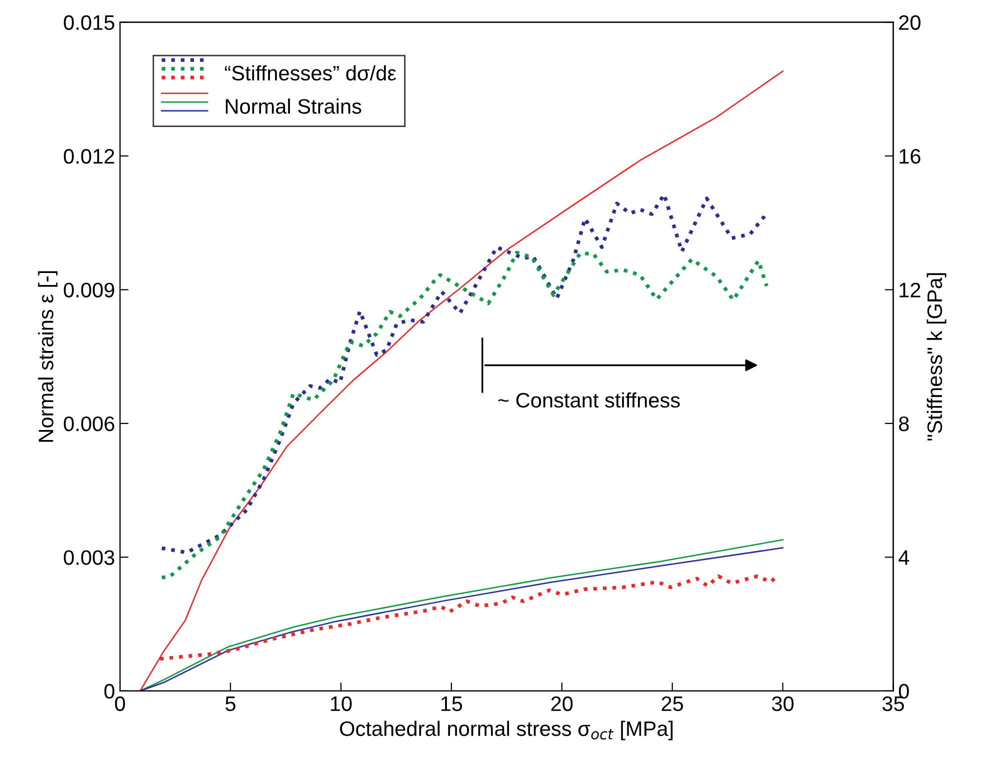 This screenshot has height=766, width=987. What do you see at coordinates (904, 557) in the screenshot?
I see `y2-tick-label: 4` at bounding box center [904, 557].